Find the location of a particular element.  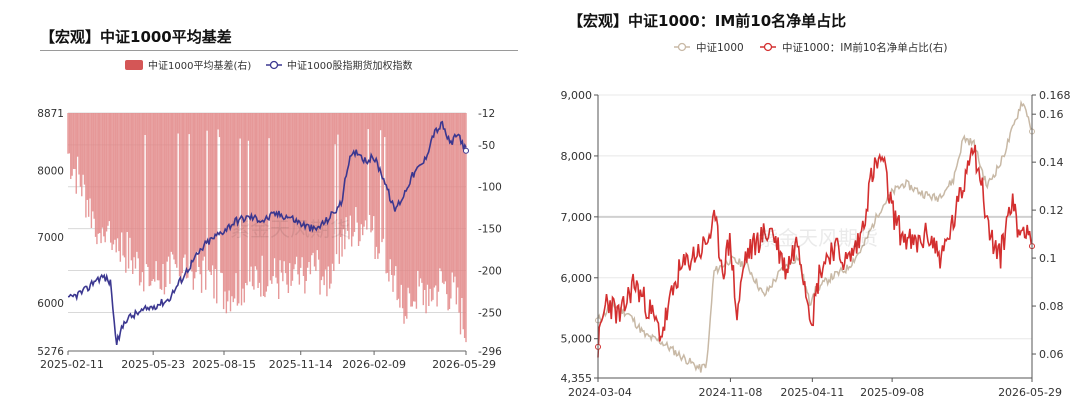

left-x-tick-label: 2026-05-29 is located at coordinates (464, 364).